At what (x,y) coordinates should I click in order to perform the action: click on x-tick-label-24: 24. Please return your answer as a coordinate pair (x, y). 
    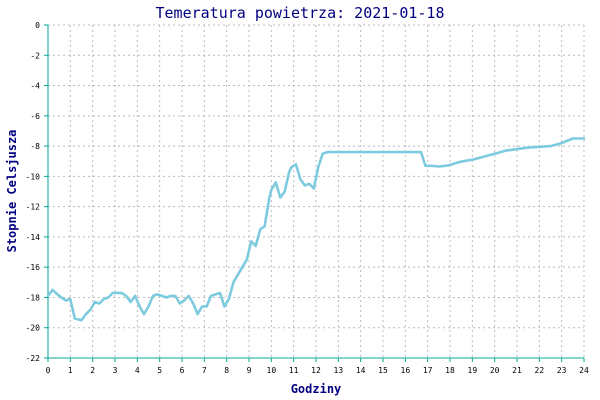
    Looking at the image, I should click on (584, 370).